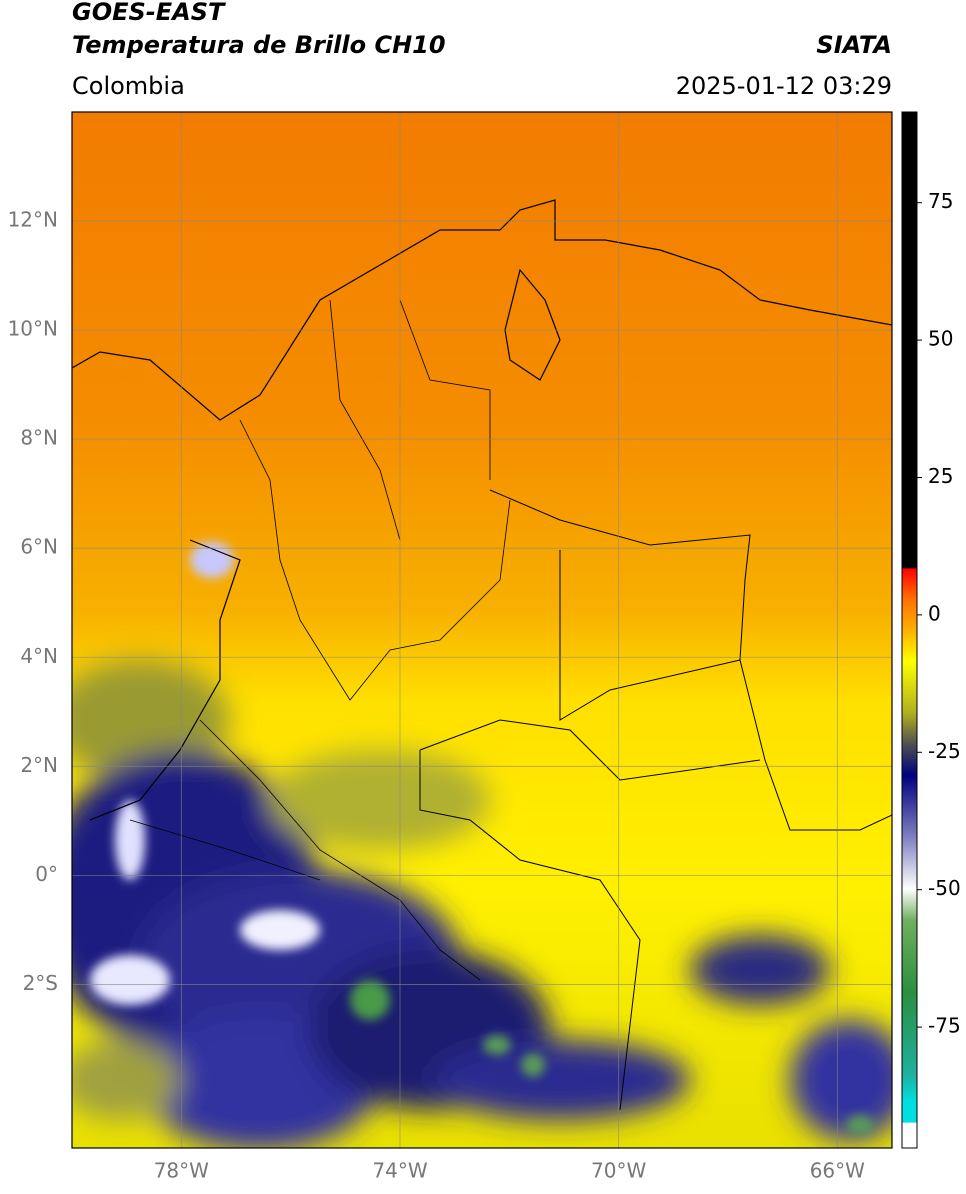  I want to click on colorbar-tick-label: 0, so click(934, 613).